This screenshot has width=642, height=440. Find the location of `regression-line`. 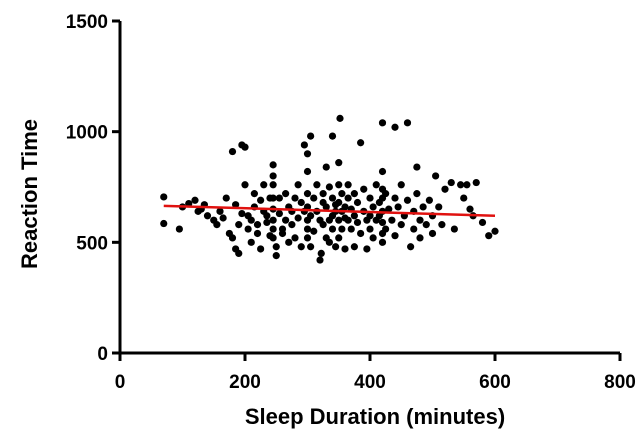

regression-line is located at coordinates (329, 211).